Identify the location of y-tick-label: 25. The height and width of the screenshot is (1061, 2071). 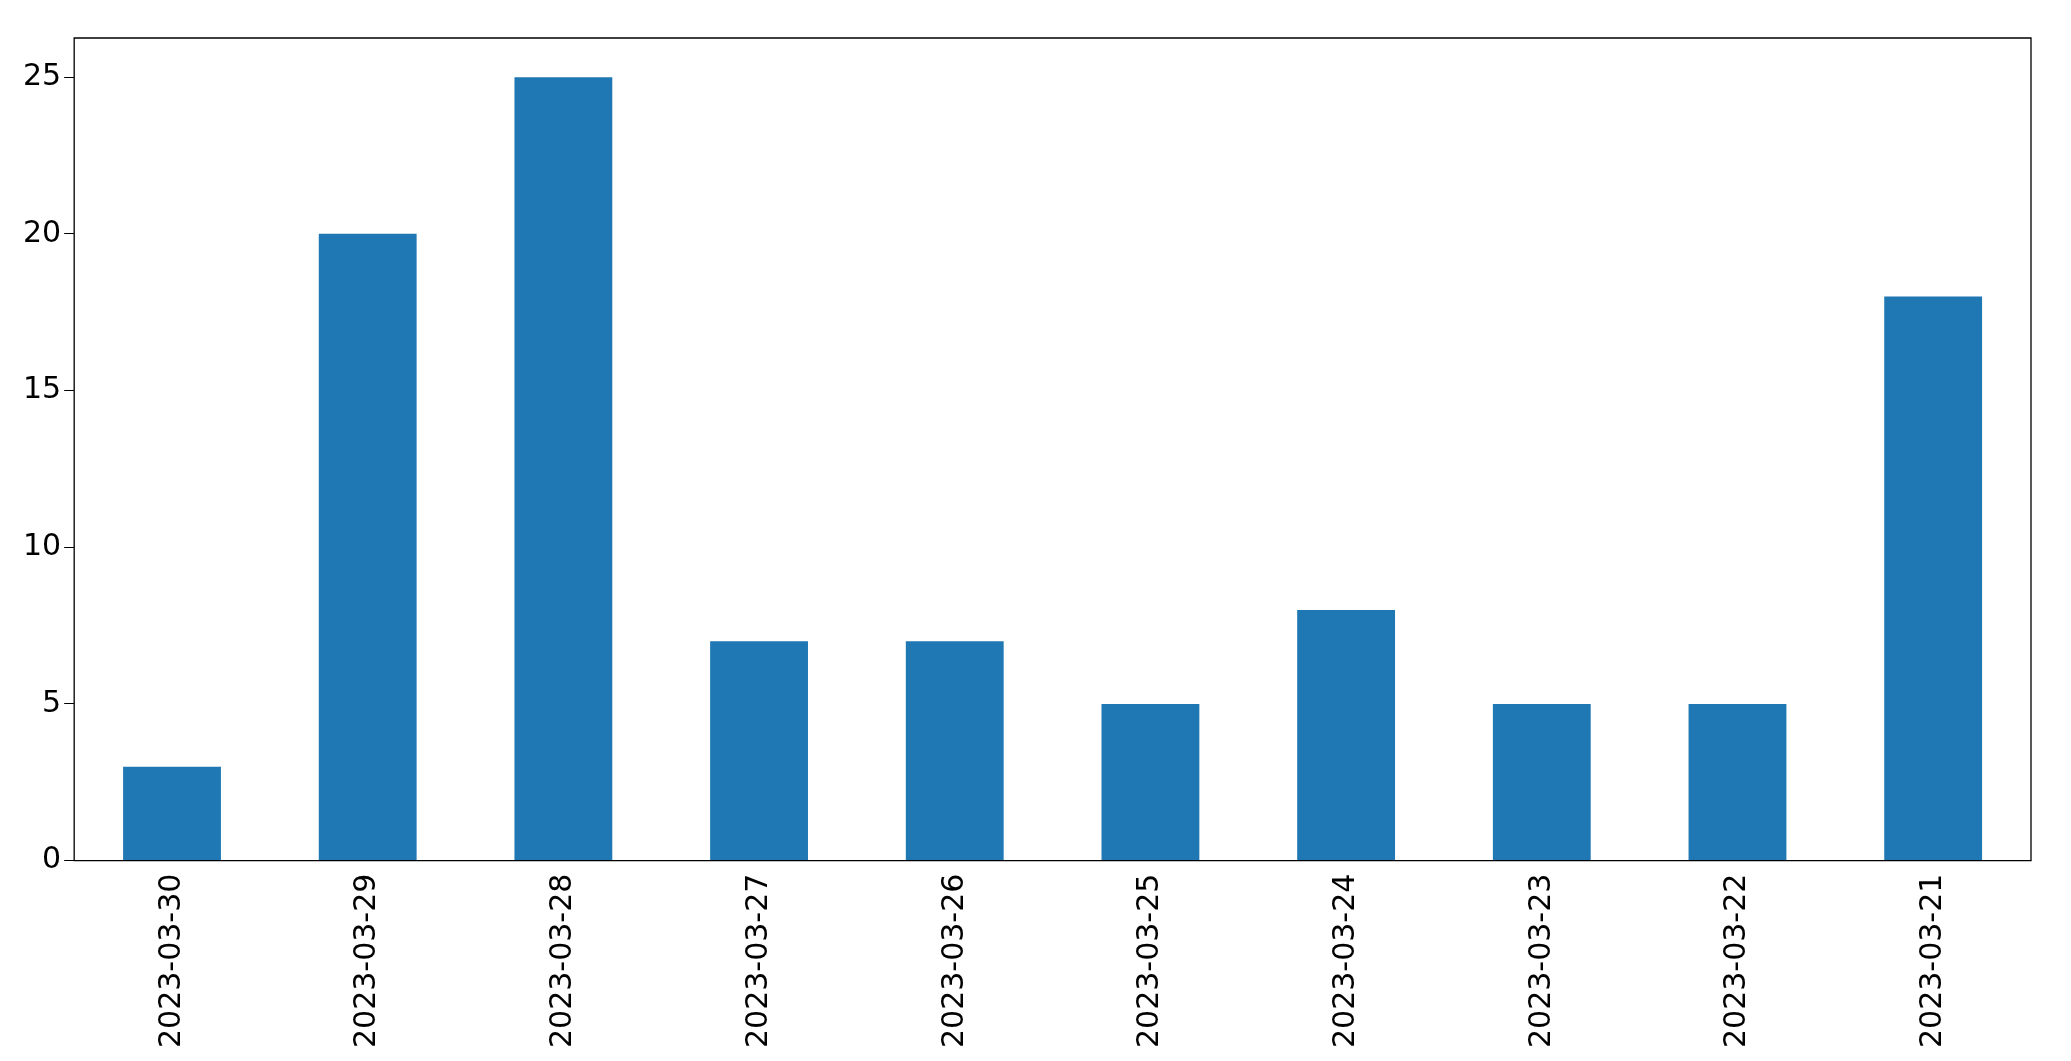
(42, 74).